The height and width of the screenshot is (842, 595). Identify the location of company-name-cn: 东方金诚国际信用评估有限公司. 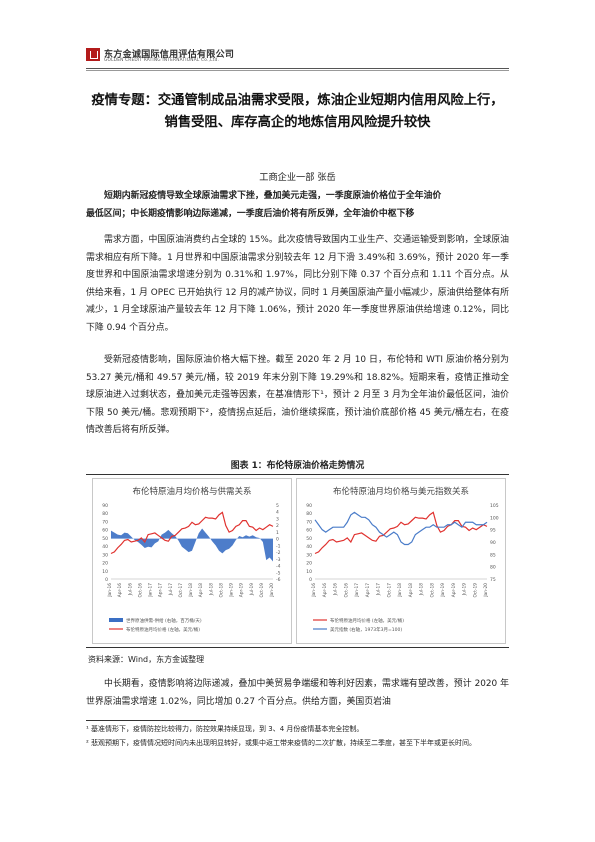
(169, 55).